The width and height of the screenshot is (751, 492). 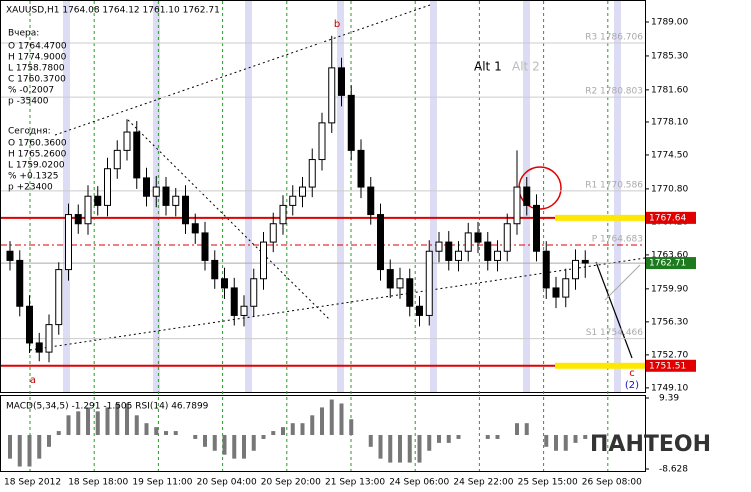 What do you see at coordinates (669, 90) in the screenshot?
I see `y-tick-label: 1781.60` at bounding box center [669, 90].